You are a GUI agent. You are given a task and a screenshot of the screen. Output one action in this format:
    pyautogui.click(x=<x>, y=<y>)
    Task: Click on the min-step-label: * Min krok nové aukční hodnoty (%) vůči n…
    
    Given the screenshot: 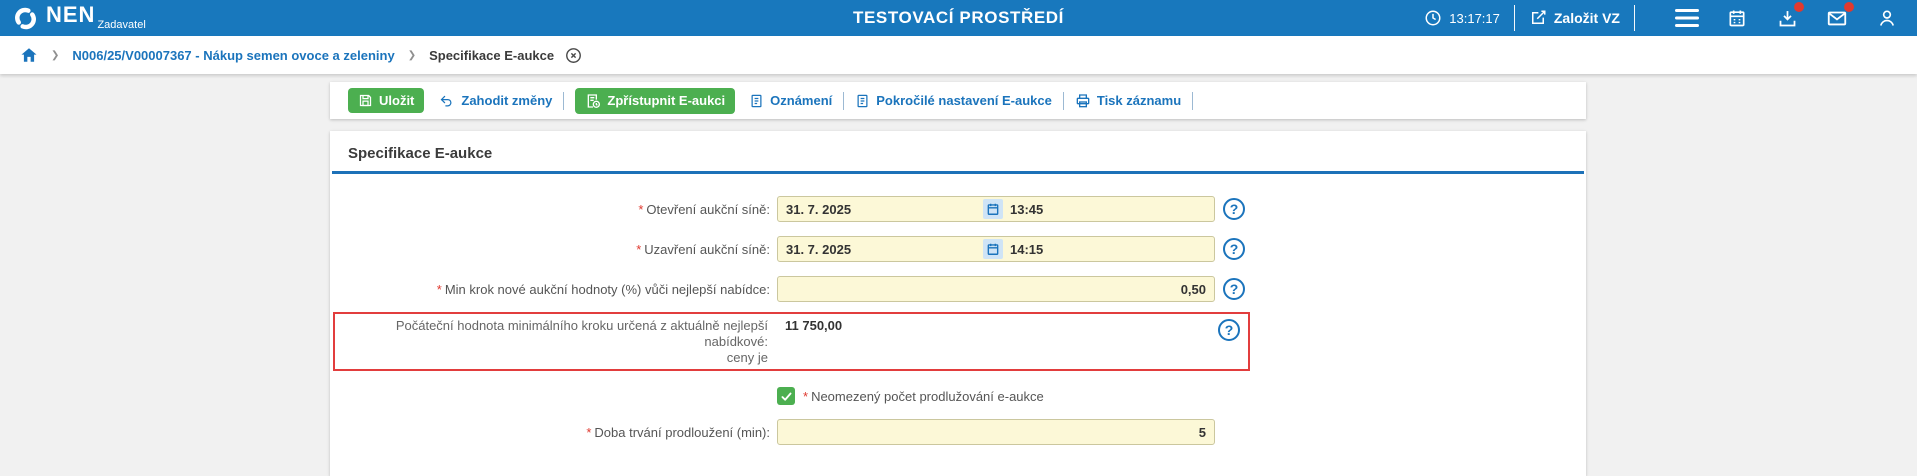 What is the action you would take?
    pyautogui.click(x=603, y=289)
    